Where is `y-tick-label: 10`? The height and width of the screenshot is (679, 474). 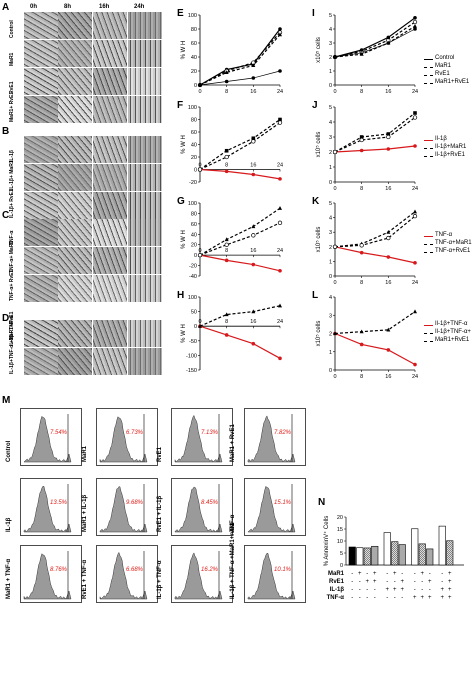
y-tick-label: 10 is located at coordinates (340, 542).